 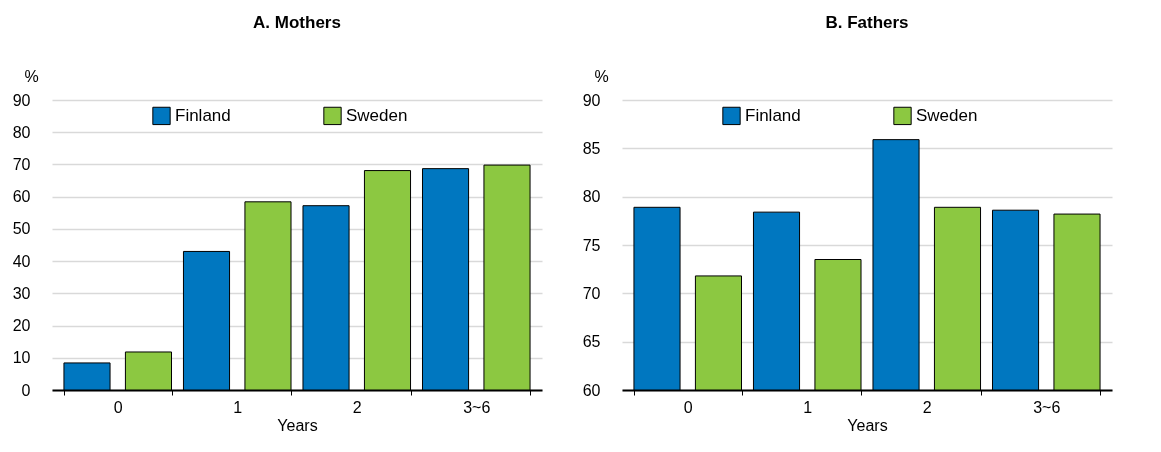 What do you see at coordinates (21, 293) in the screenshot?
I see `y-tick-label: 30` at bounding box center [21, 293].